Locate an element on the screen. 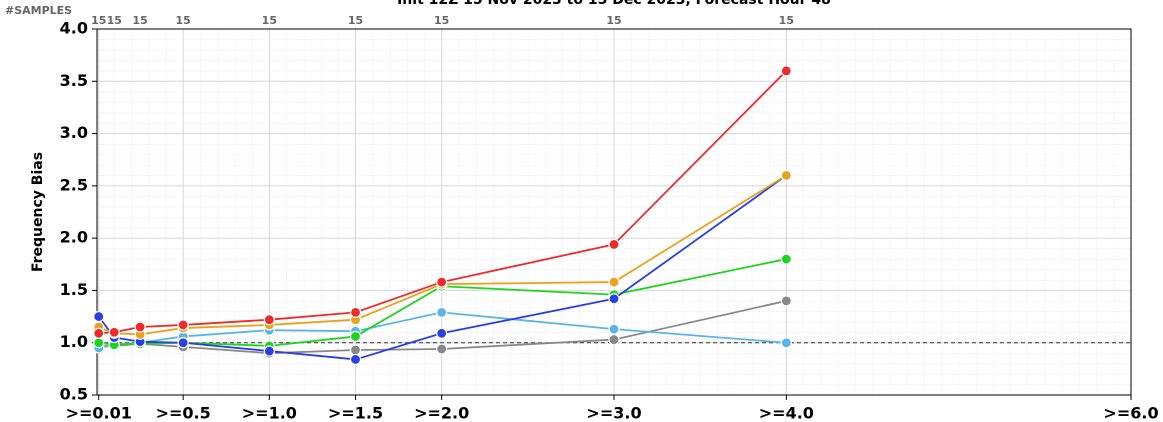 Image resolution: width=1163 pixels, height=422 pixels. x-tick-label: >=2.0 is located at coordinates (441, 413).